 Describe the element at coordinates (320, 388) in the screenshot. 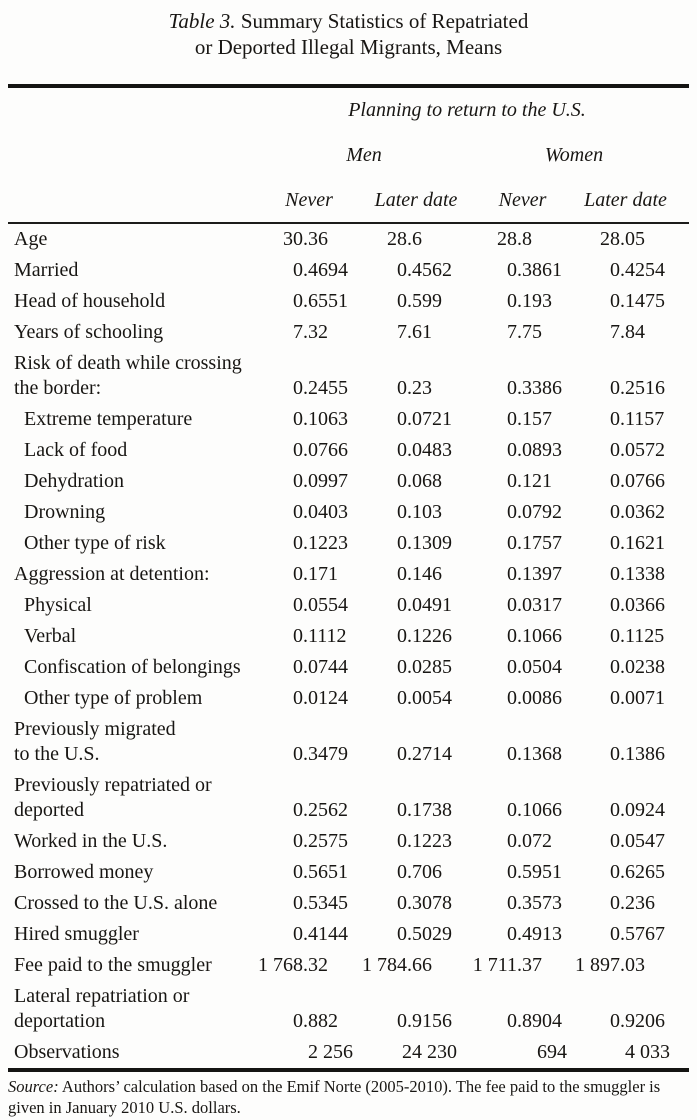

I see `value-cell: 0.2455` at that location.